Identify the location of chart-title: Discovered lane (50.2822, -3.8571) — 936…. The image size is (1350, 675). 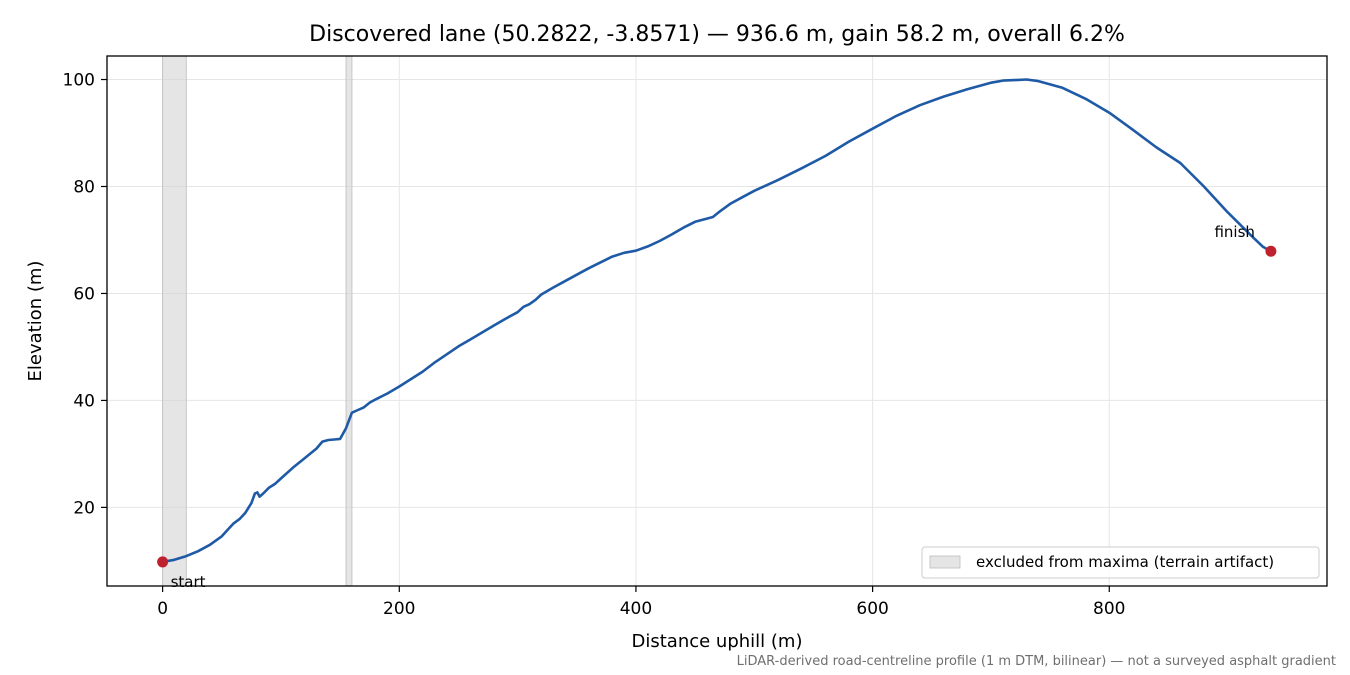
(717, 34).